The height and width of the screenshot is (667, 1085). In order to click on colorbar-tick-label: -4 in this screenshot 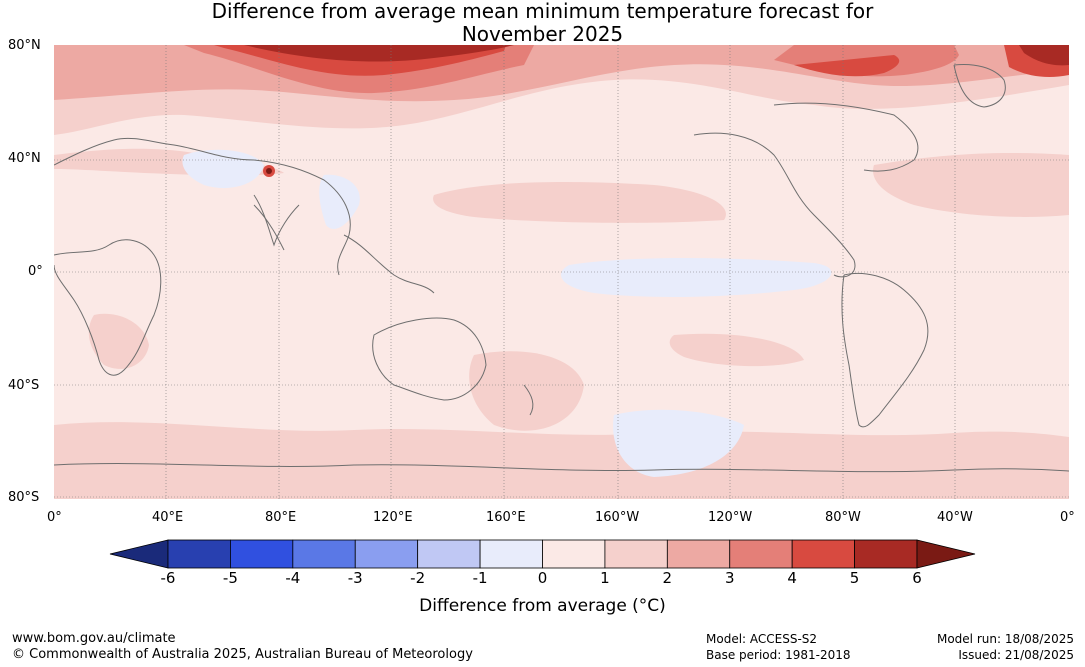, I will do `click(293, 578)`.